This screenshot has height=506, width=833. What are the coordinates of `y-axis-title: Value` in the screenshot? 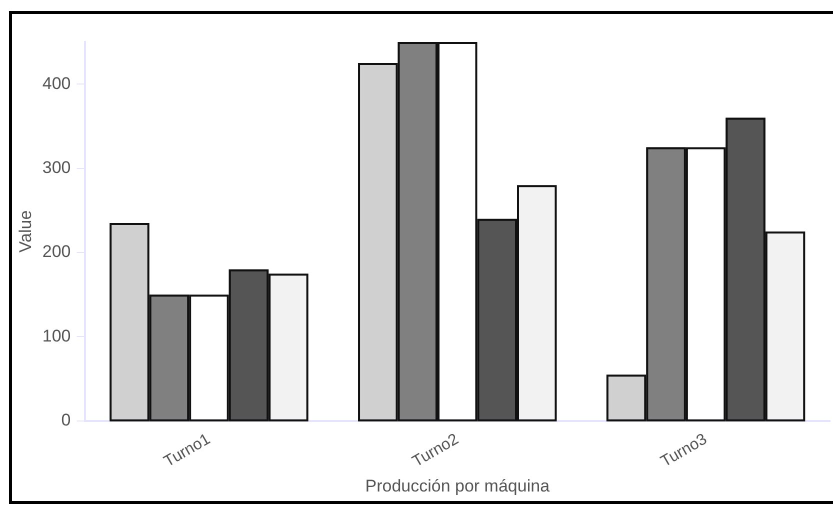 It's located at (25, 231).